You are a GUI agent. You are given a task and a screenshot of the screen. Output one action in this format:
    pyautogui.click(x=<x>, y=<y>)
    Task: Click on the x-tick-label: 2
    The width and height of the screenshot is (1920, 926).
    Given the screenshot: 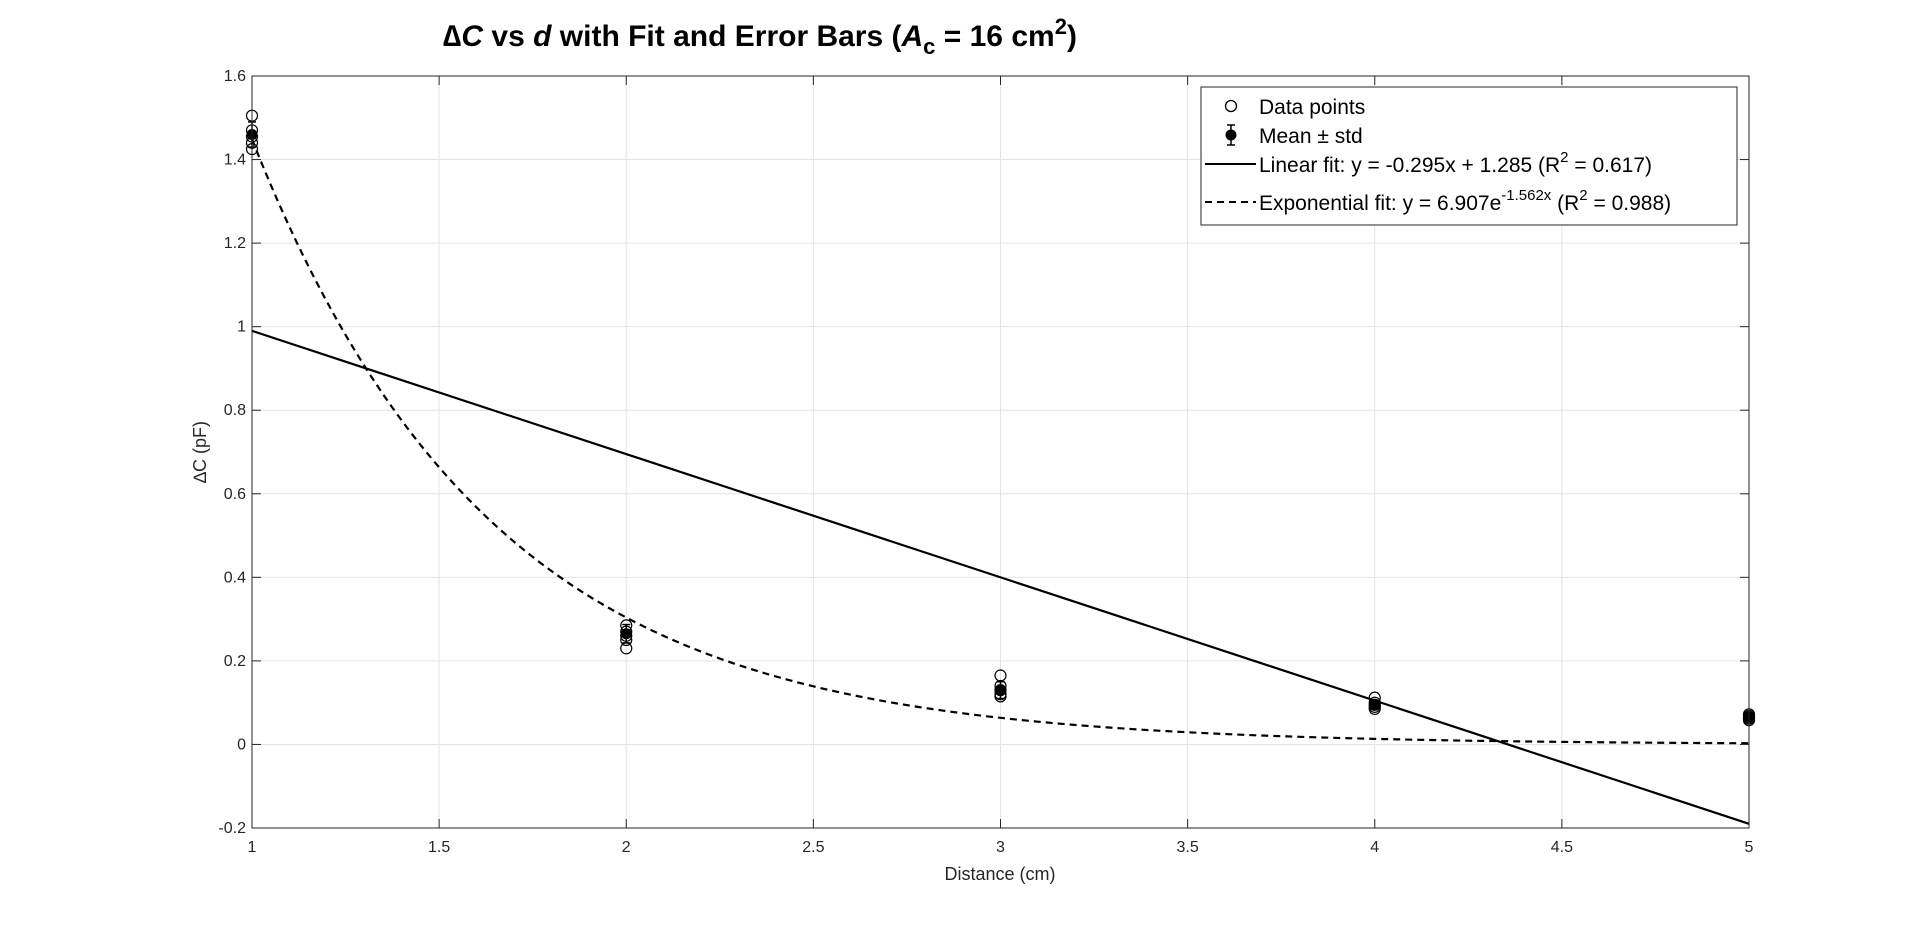 What is the action you would take?
    pyautogui.click(x=626, y=847)
    